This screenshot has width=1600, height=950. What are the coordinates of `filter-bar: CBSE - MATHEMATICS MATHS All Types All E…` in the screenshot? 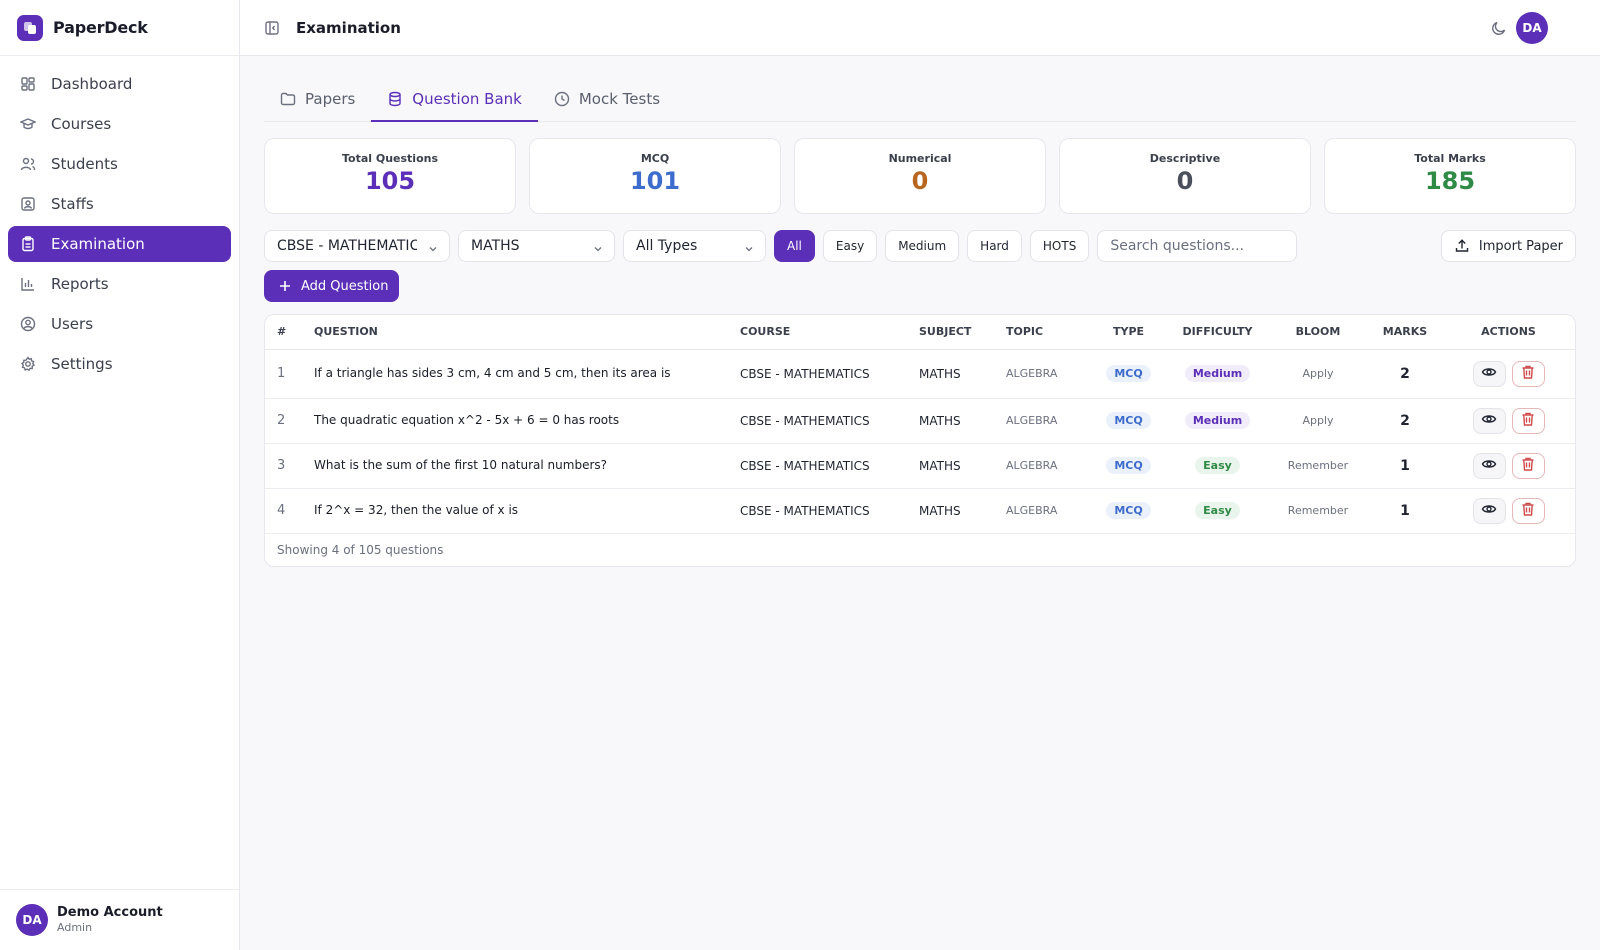 It's located at (920, 246).